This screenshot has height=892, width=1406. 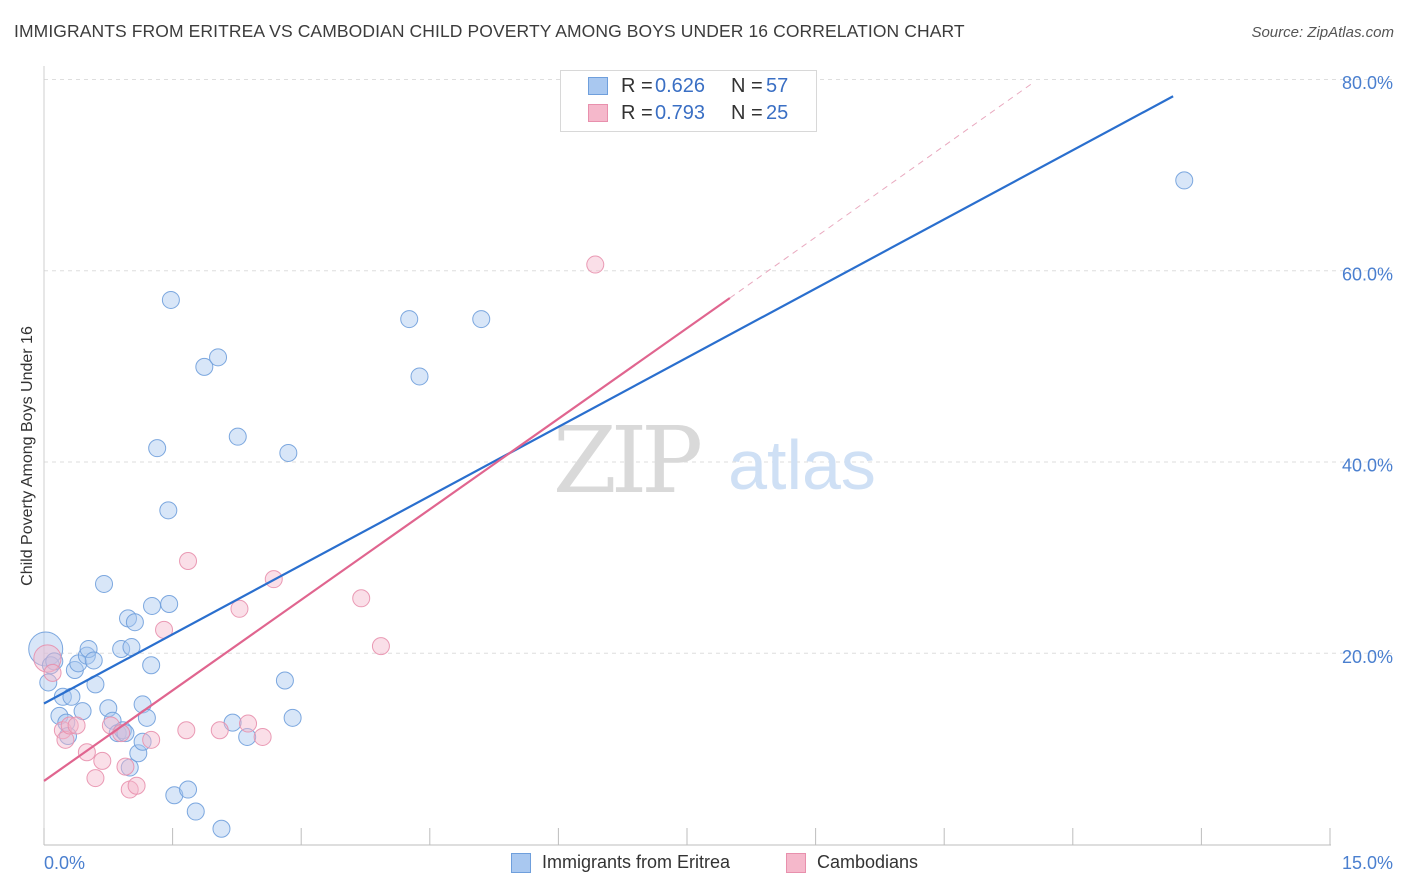 I want to click on watermark: ZIP atlas, so click(x=714, y=460).